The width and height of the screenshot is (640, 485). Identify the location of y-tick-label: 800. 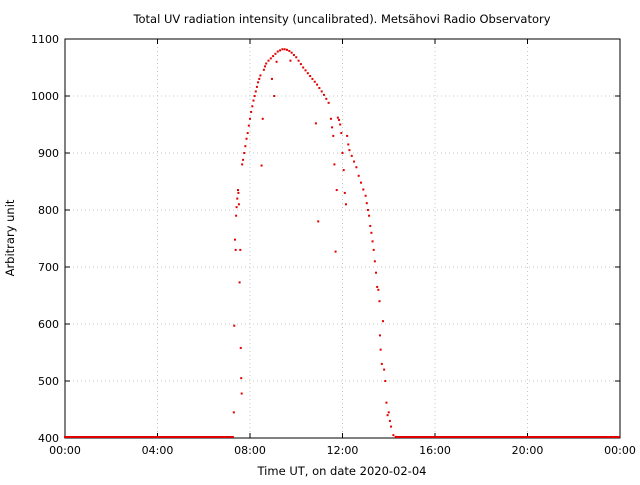
(48, 210).